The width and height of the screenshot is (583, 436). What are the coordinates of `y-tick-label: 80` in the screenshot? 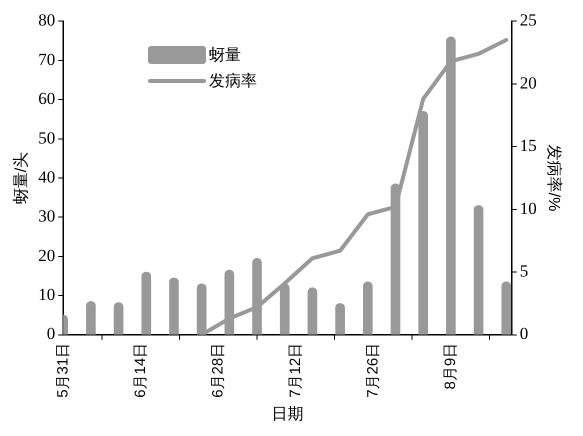 It's located at (47, 20).